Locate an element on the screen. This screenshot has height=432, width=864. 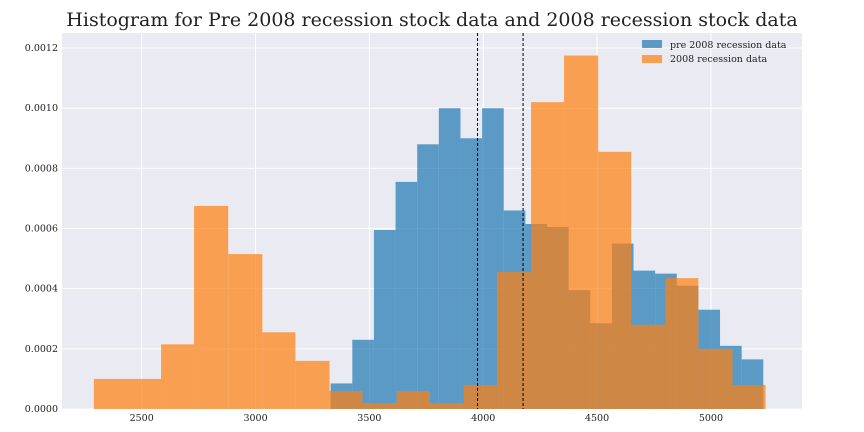
y-tick-label-6: 0.0012 is located at coordinates (41, 48).